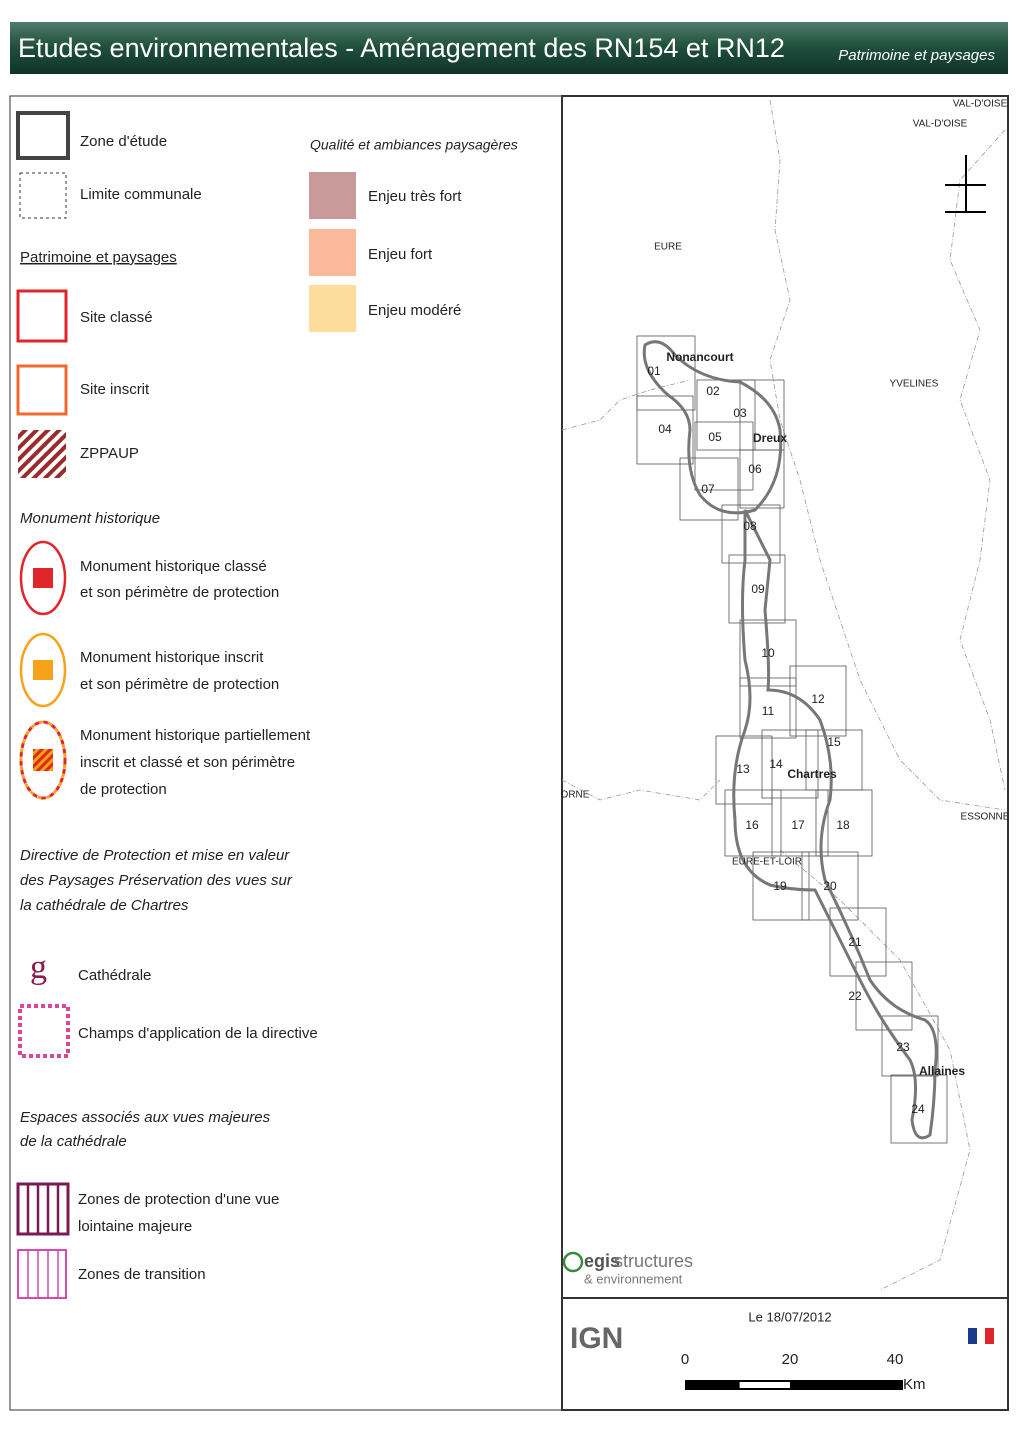  I want to click on tile-label: 21, so click(855, 942).